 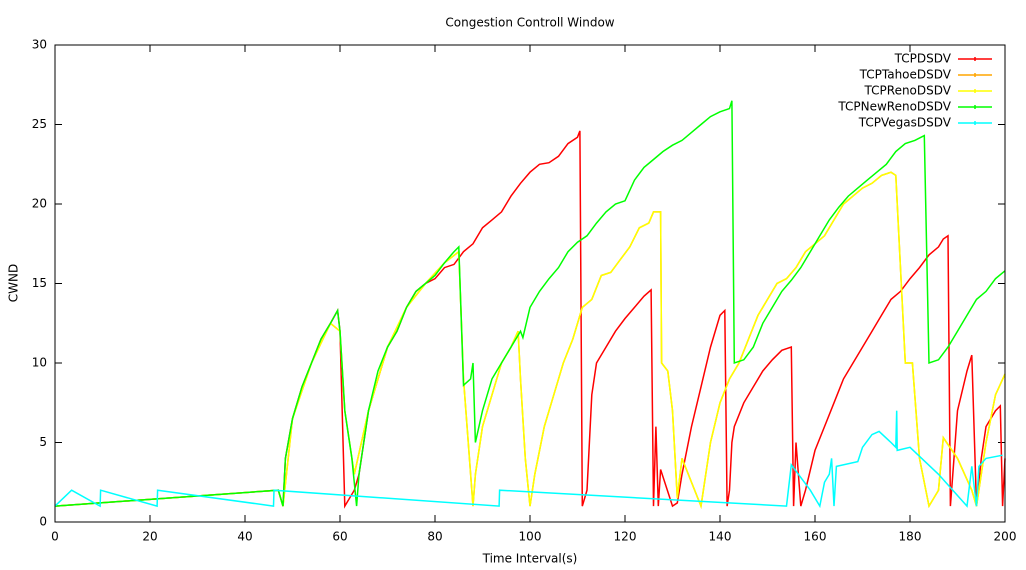 I want to click on x-tick-label: 0, so click(x=55, y=537).